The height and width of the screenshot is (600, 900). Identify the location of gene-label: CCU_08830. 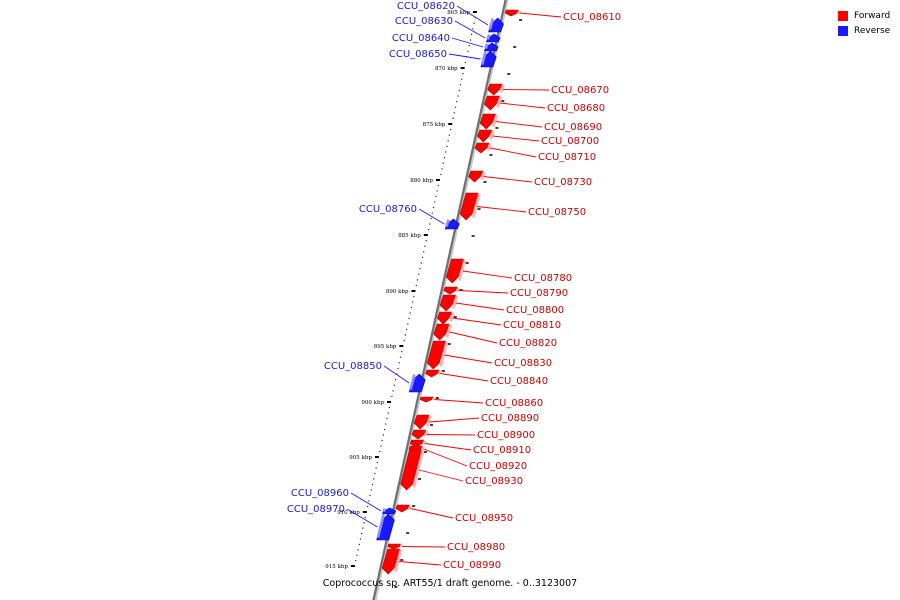
(523, 363).